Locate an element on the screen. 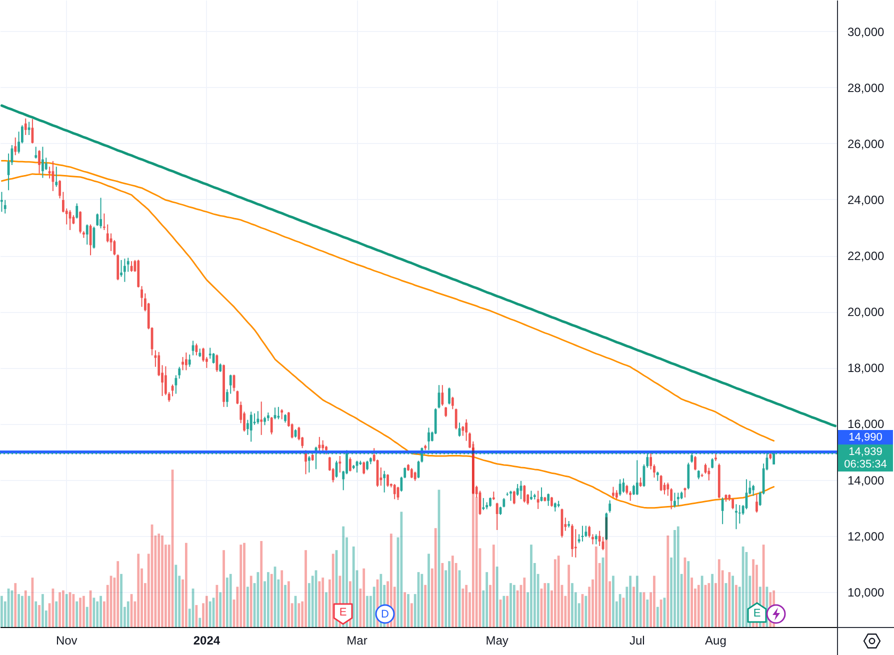  pentagon-badge-icon: E is located at coordinates (757, 612).